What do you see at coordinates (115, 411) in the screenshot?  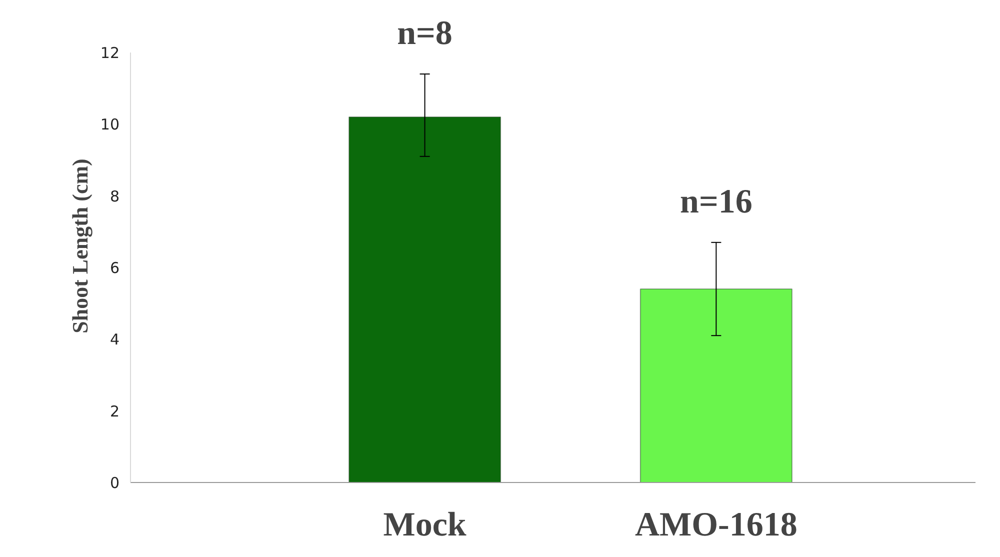 I see `y-tick-label: 2` at bounding box center [115, 411].